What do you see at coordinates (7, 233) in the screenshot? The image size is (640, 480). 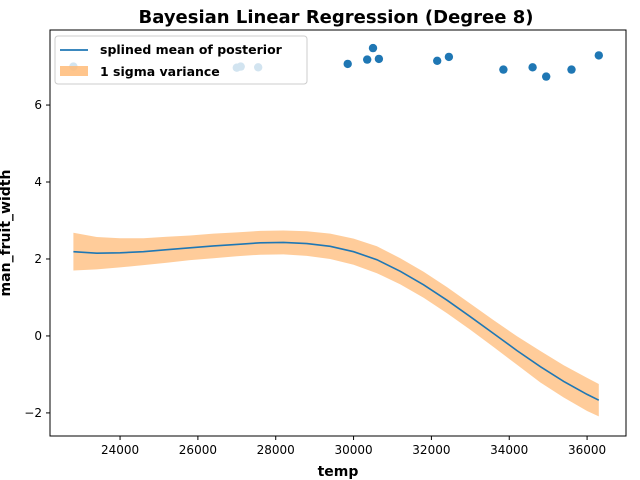 I see `y-axis-label: man_fruit_width` at bounding box center [7, 233].